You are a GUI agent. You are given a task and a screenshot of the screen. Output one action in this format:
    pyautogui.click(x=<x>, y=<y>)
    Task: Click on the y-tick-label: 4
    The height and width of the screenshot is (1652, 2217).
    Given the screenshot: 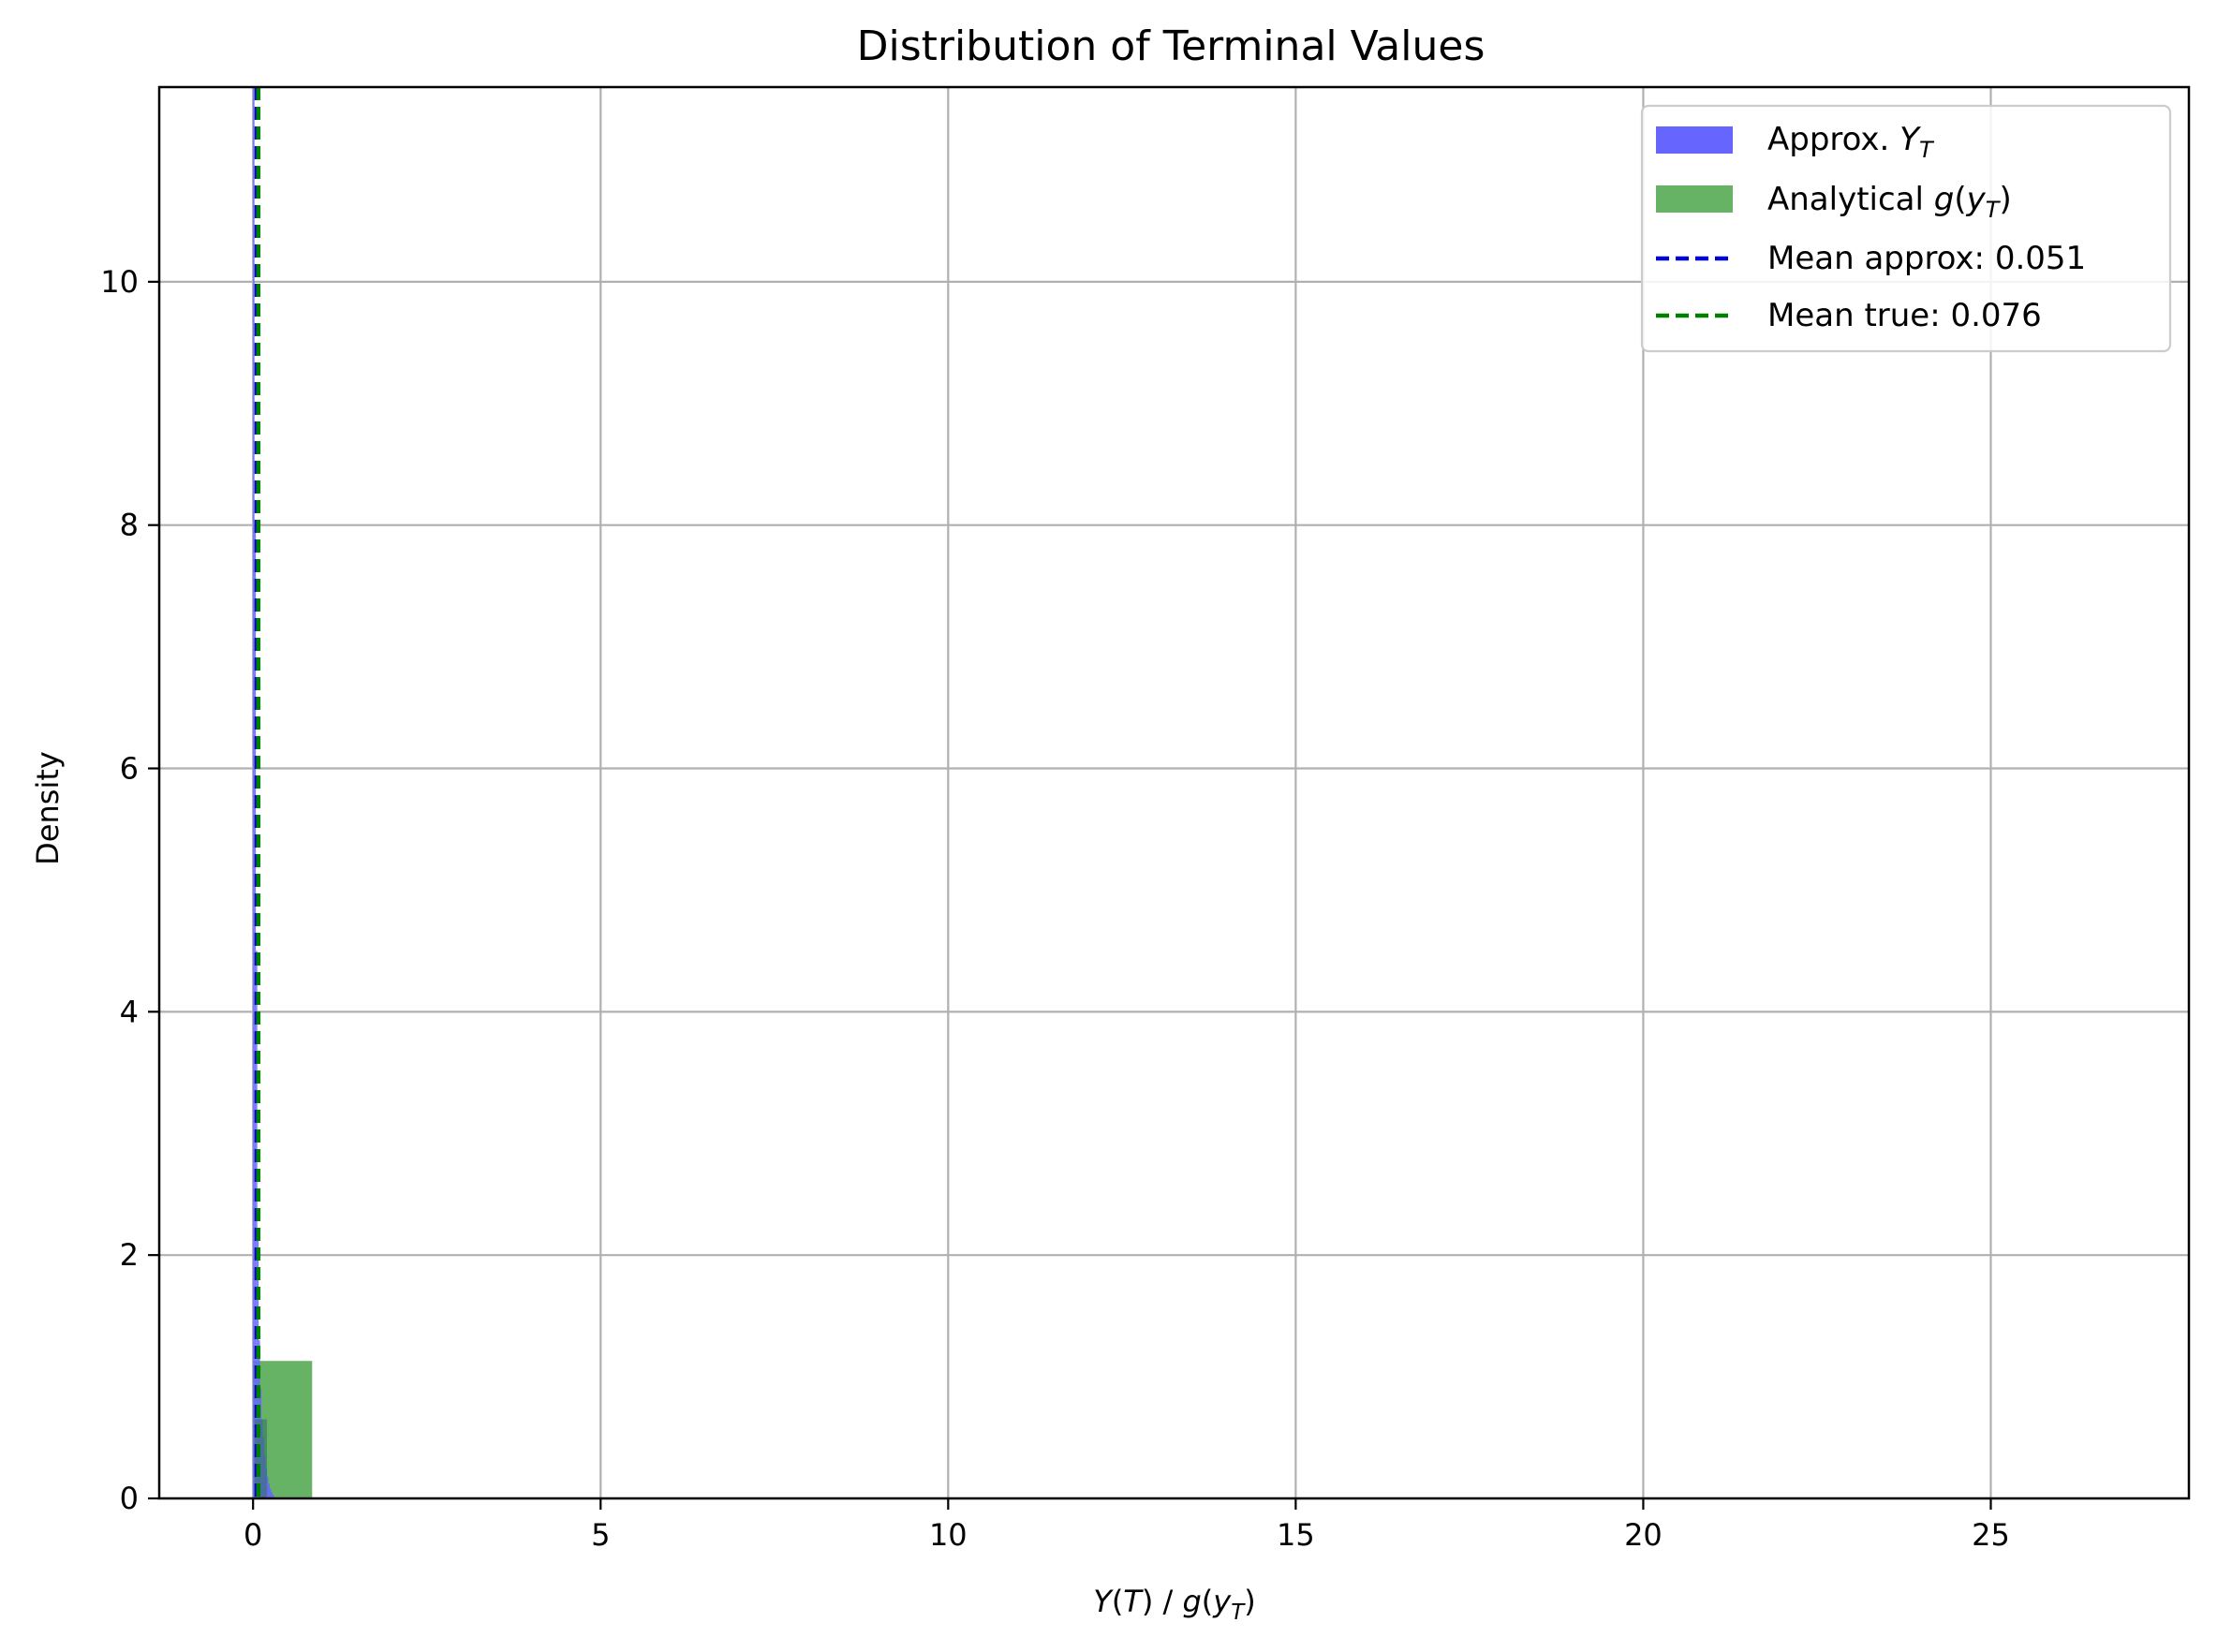 What is the action you would take?
    pyautogui.click(x=129, y=1011)
    